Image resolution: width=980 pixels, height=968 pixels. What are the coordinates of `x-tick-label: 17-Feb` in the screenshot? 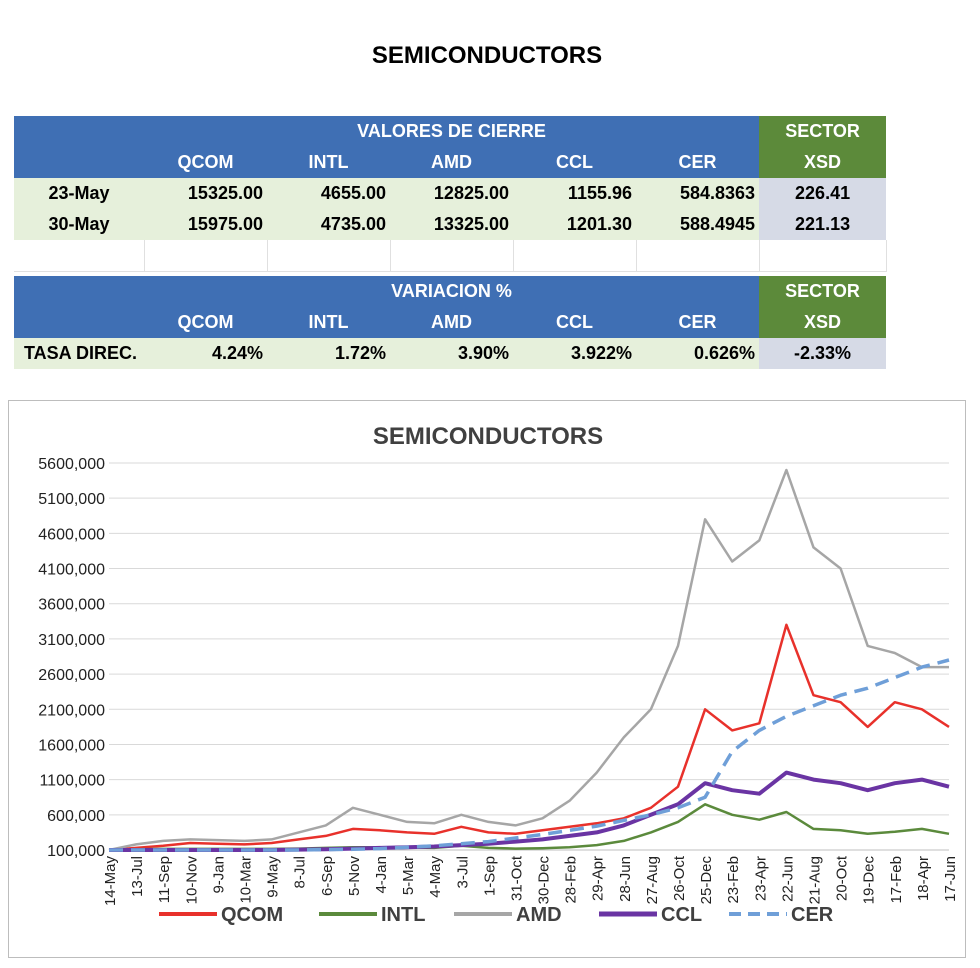 It's located at (896, 880).